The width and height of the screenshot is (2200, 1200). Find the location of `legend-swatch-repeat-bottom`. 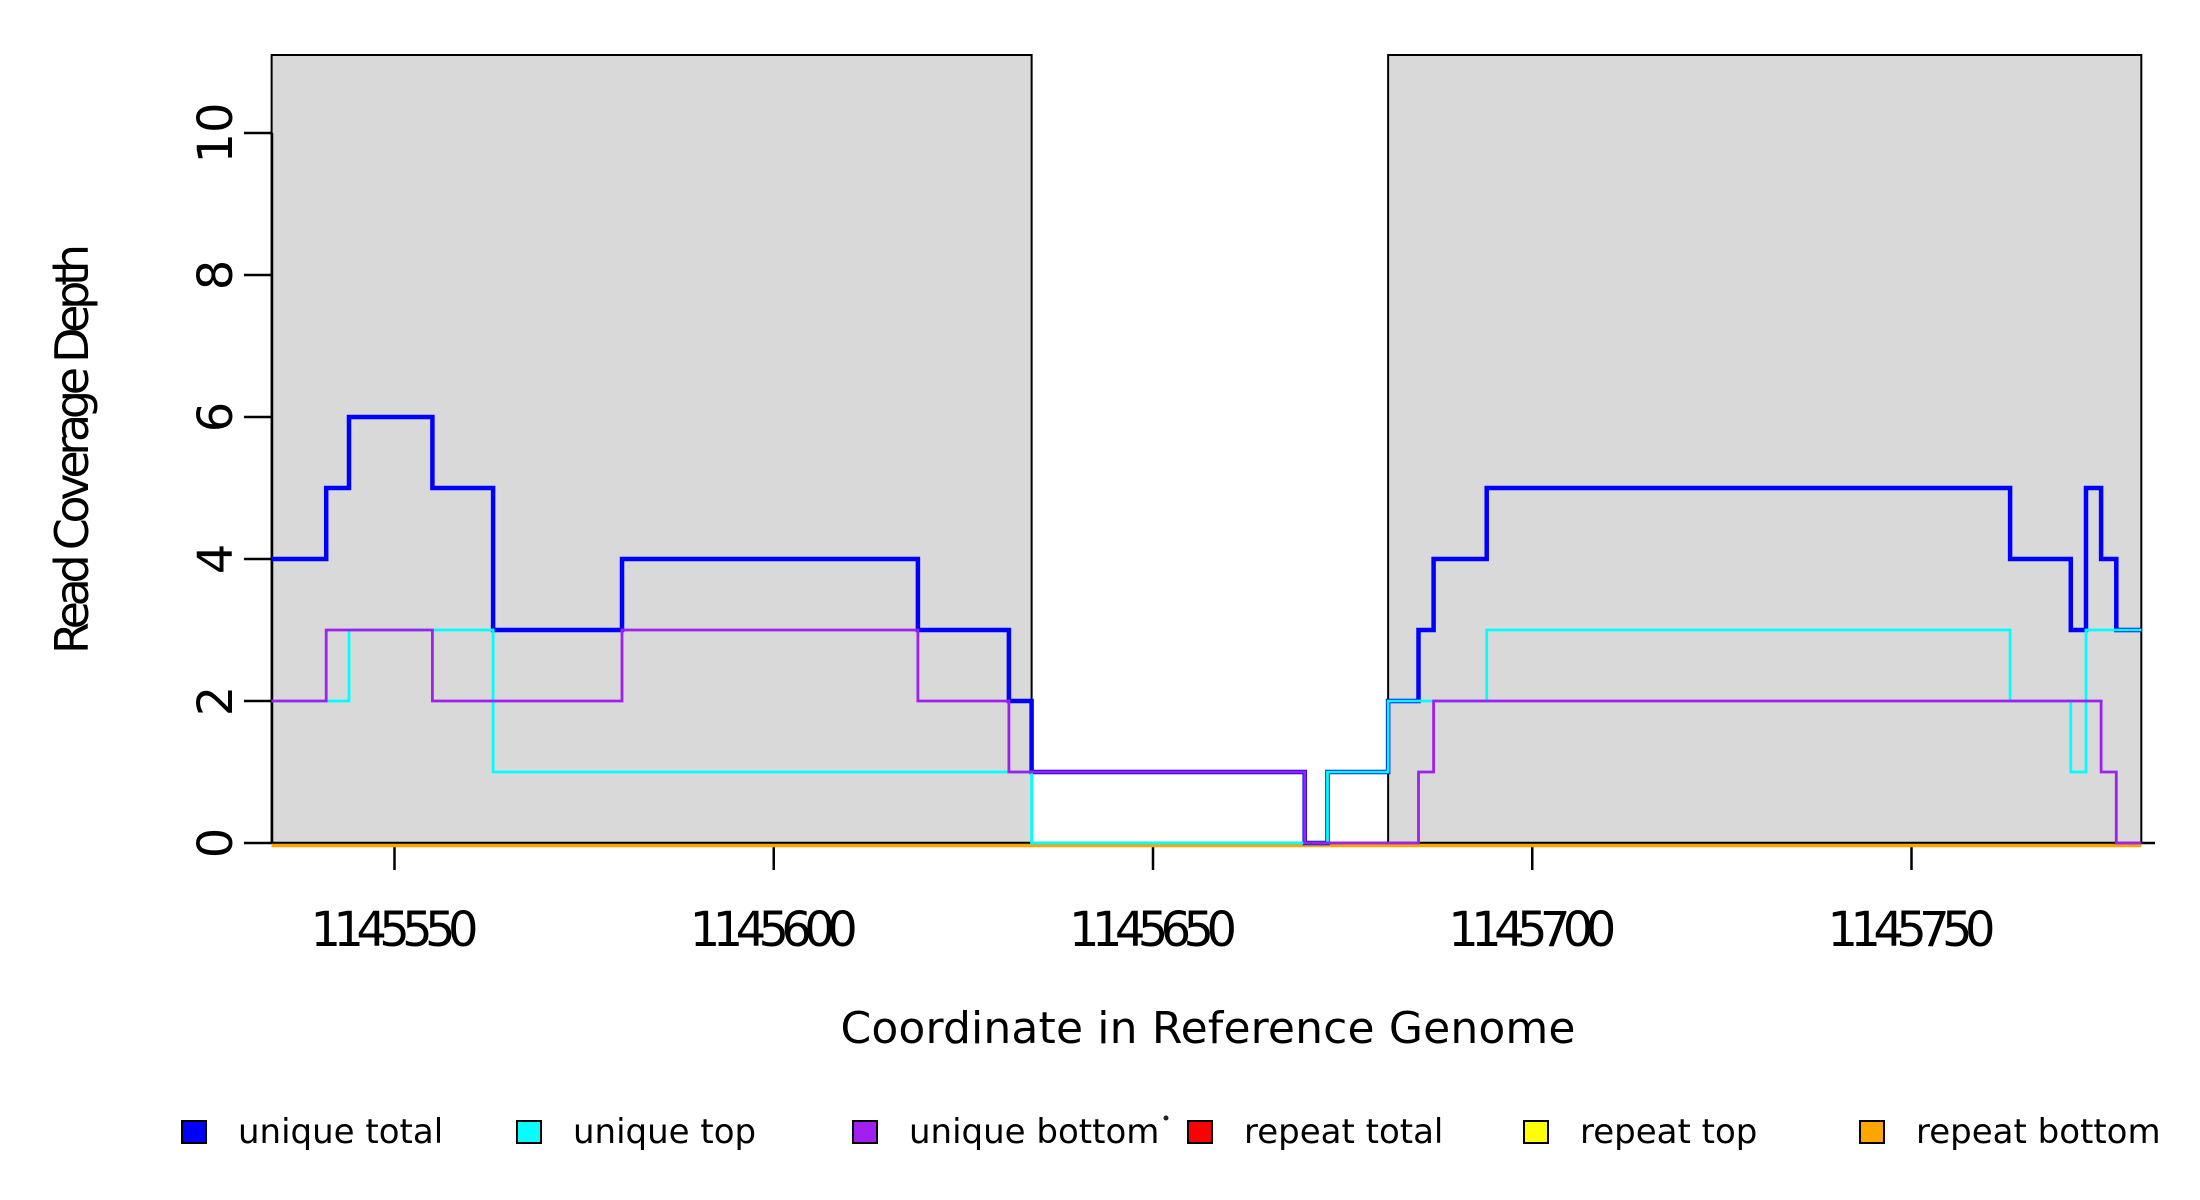

legend-swatch-repeat-bottom is located at coordinates (1872, 1132).